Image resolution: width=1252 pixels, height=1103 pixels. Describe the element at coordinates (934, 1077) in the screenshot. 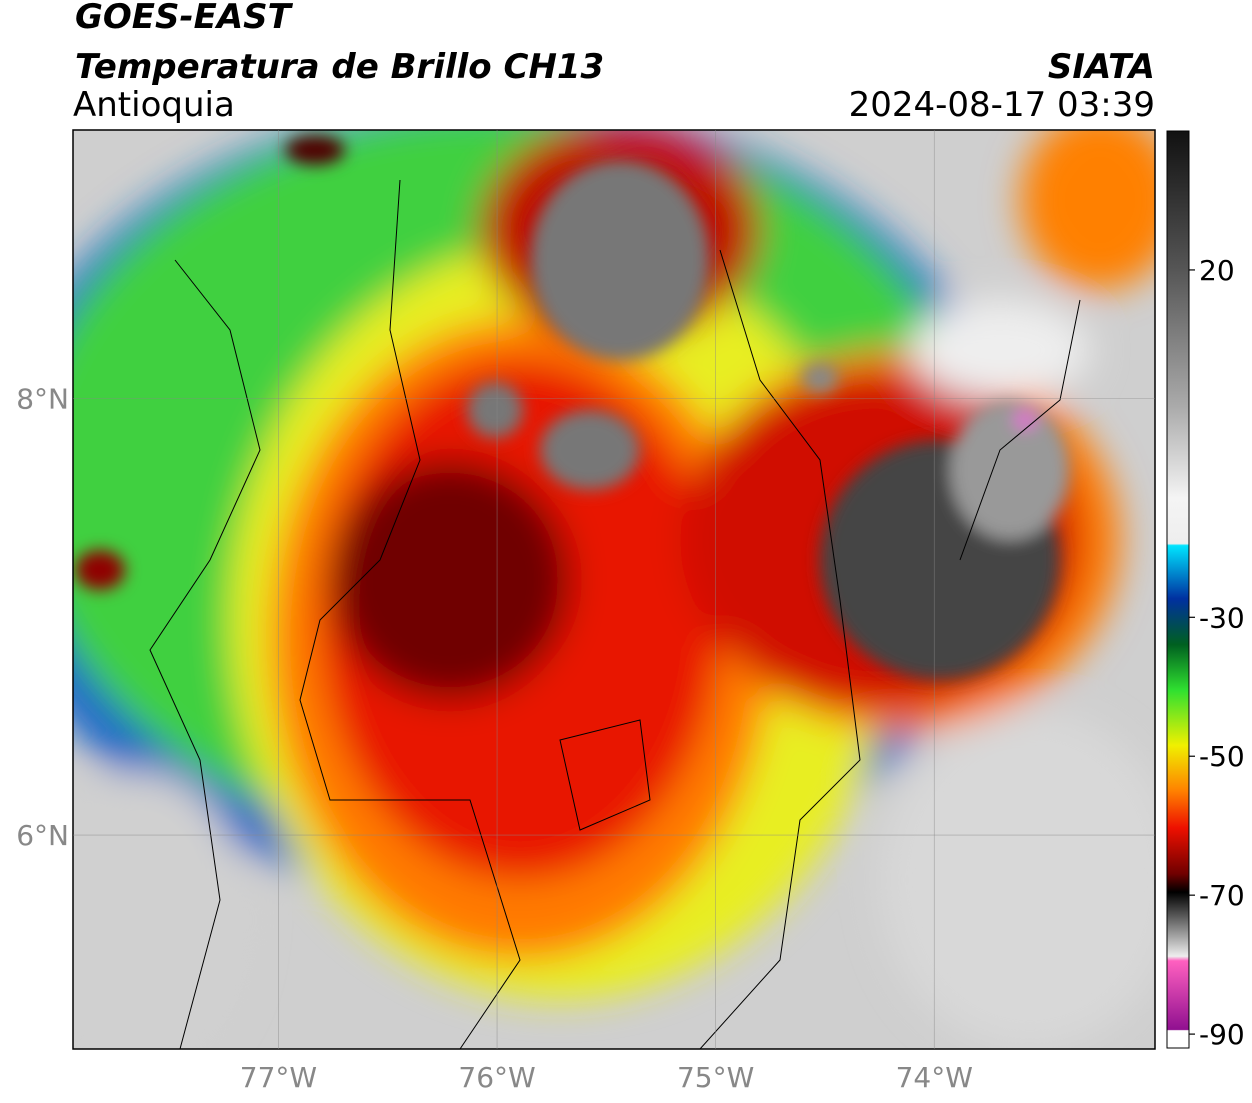

I see `x-tick-label: 74°W` at that location.